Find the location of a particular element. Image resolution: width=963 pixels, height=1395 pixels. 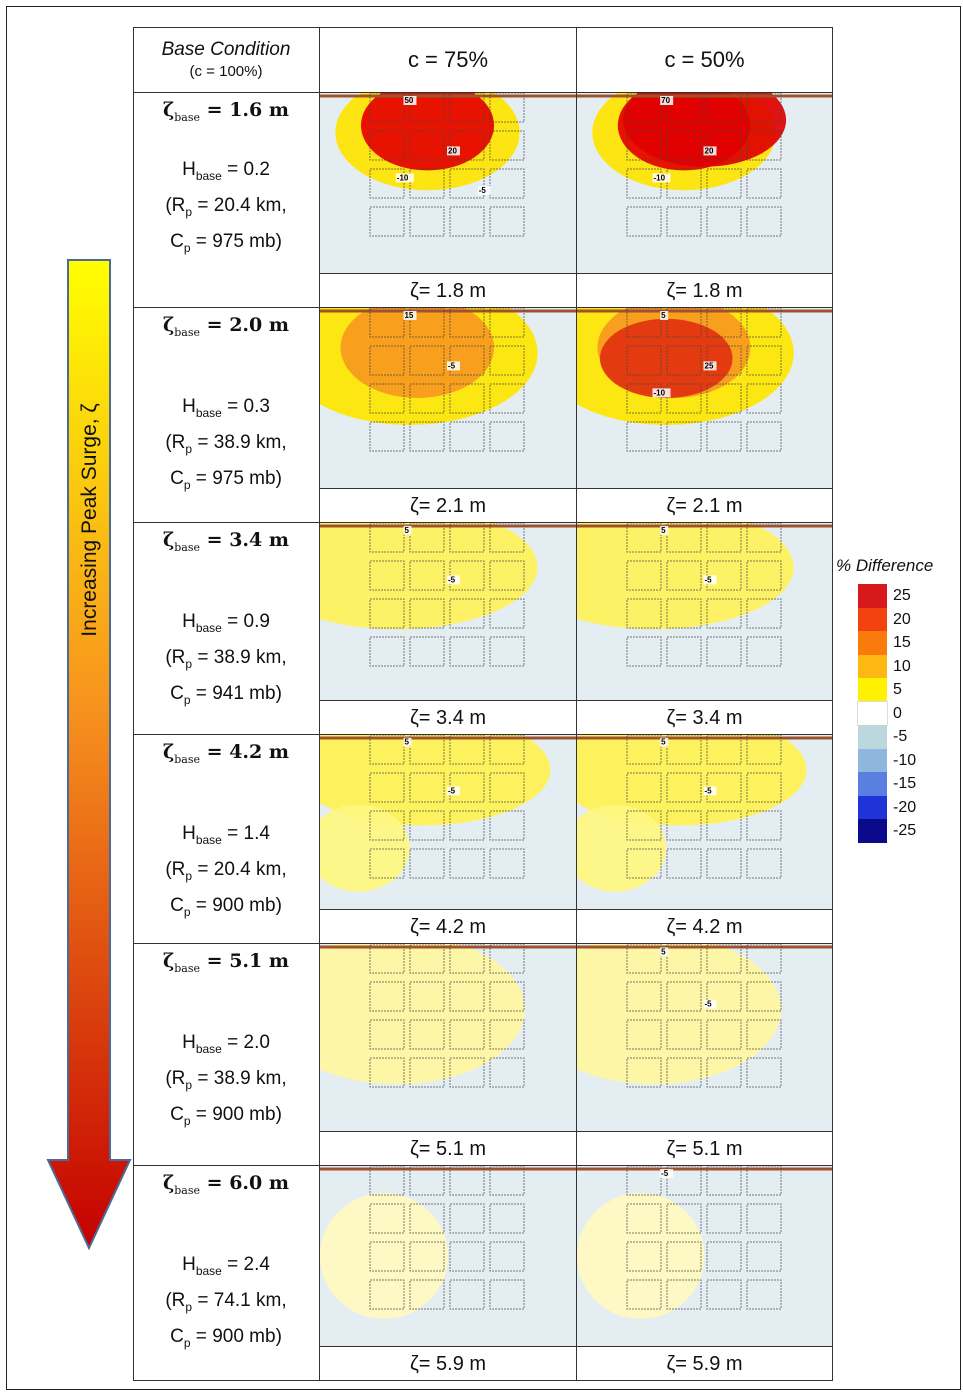

peak-surge-c50: ζ= 5.9 m is located at coordinates (705, 1363).